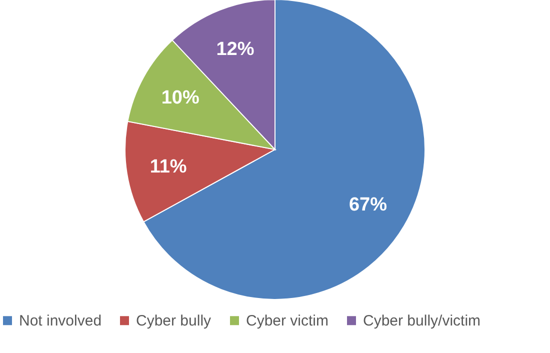 Image resolution: width=550 pixels, height=353 pixels. What do you see at coordinates (235, 49) in the screenshot?
I see `data-label: 12%` at bounding box center [235, 49].